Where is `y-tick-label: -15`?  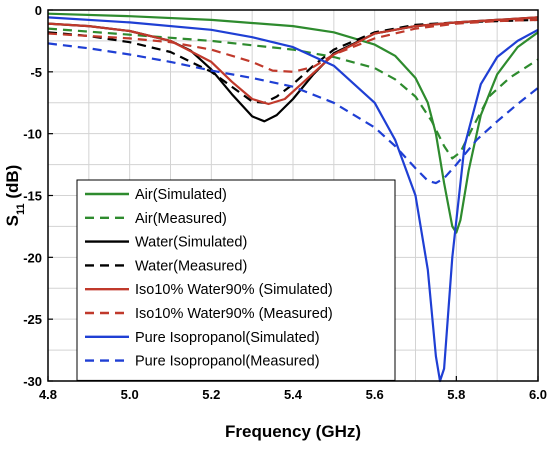
y-tick-label: -15 is located at coordinates (32, 196).